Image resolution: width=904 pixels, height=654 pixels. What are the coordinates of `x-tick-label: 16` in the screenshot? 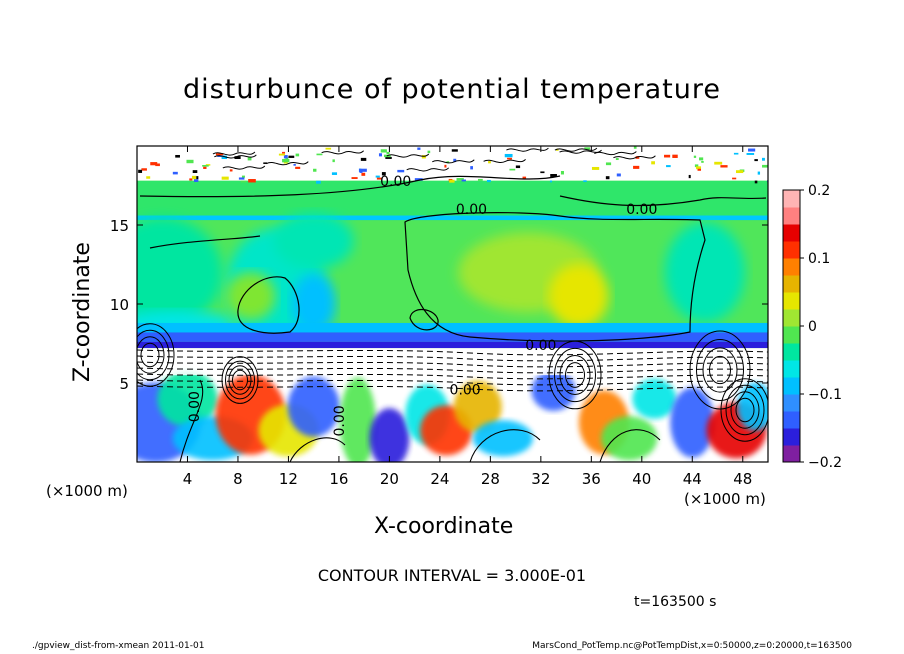 It's located at (338, 479).